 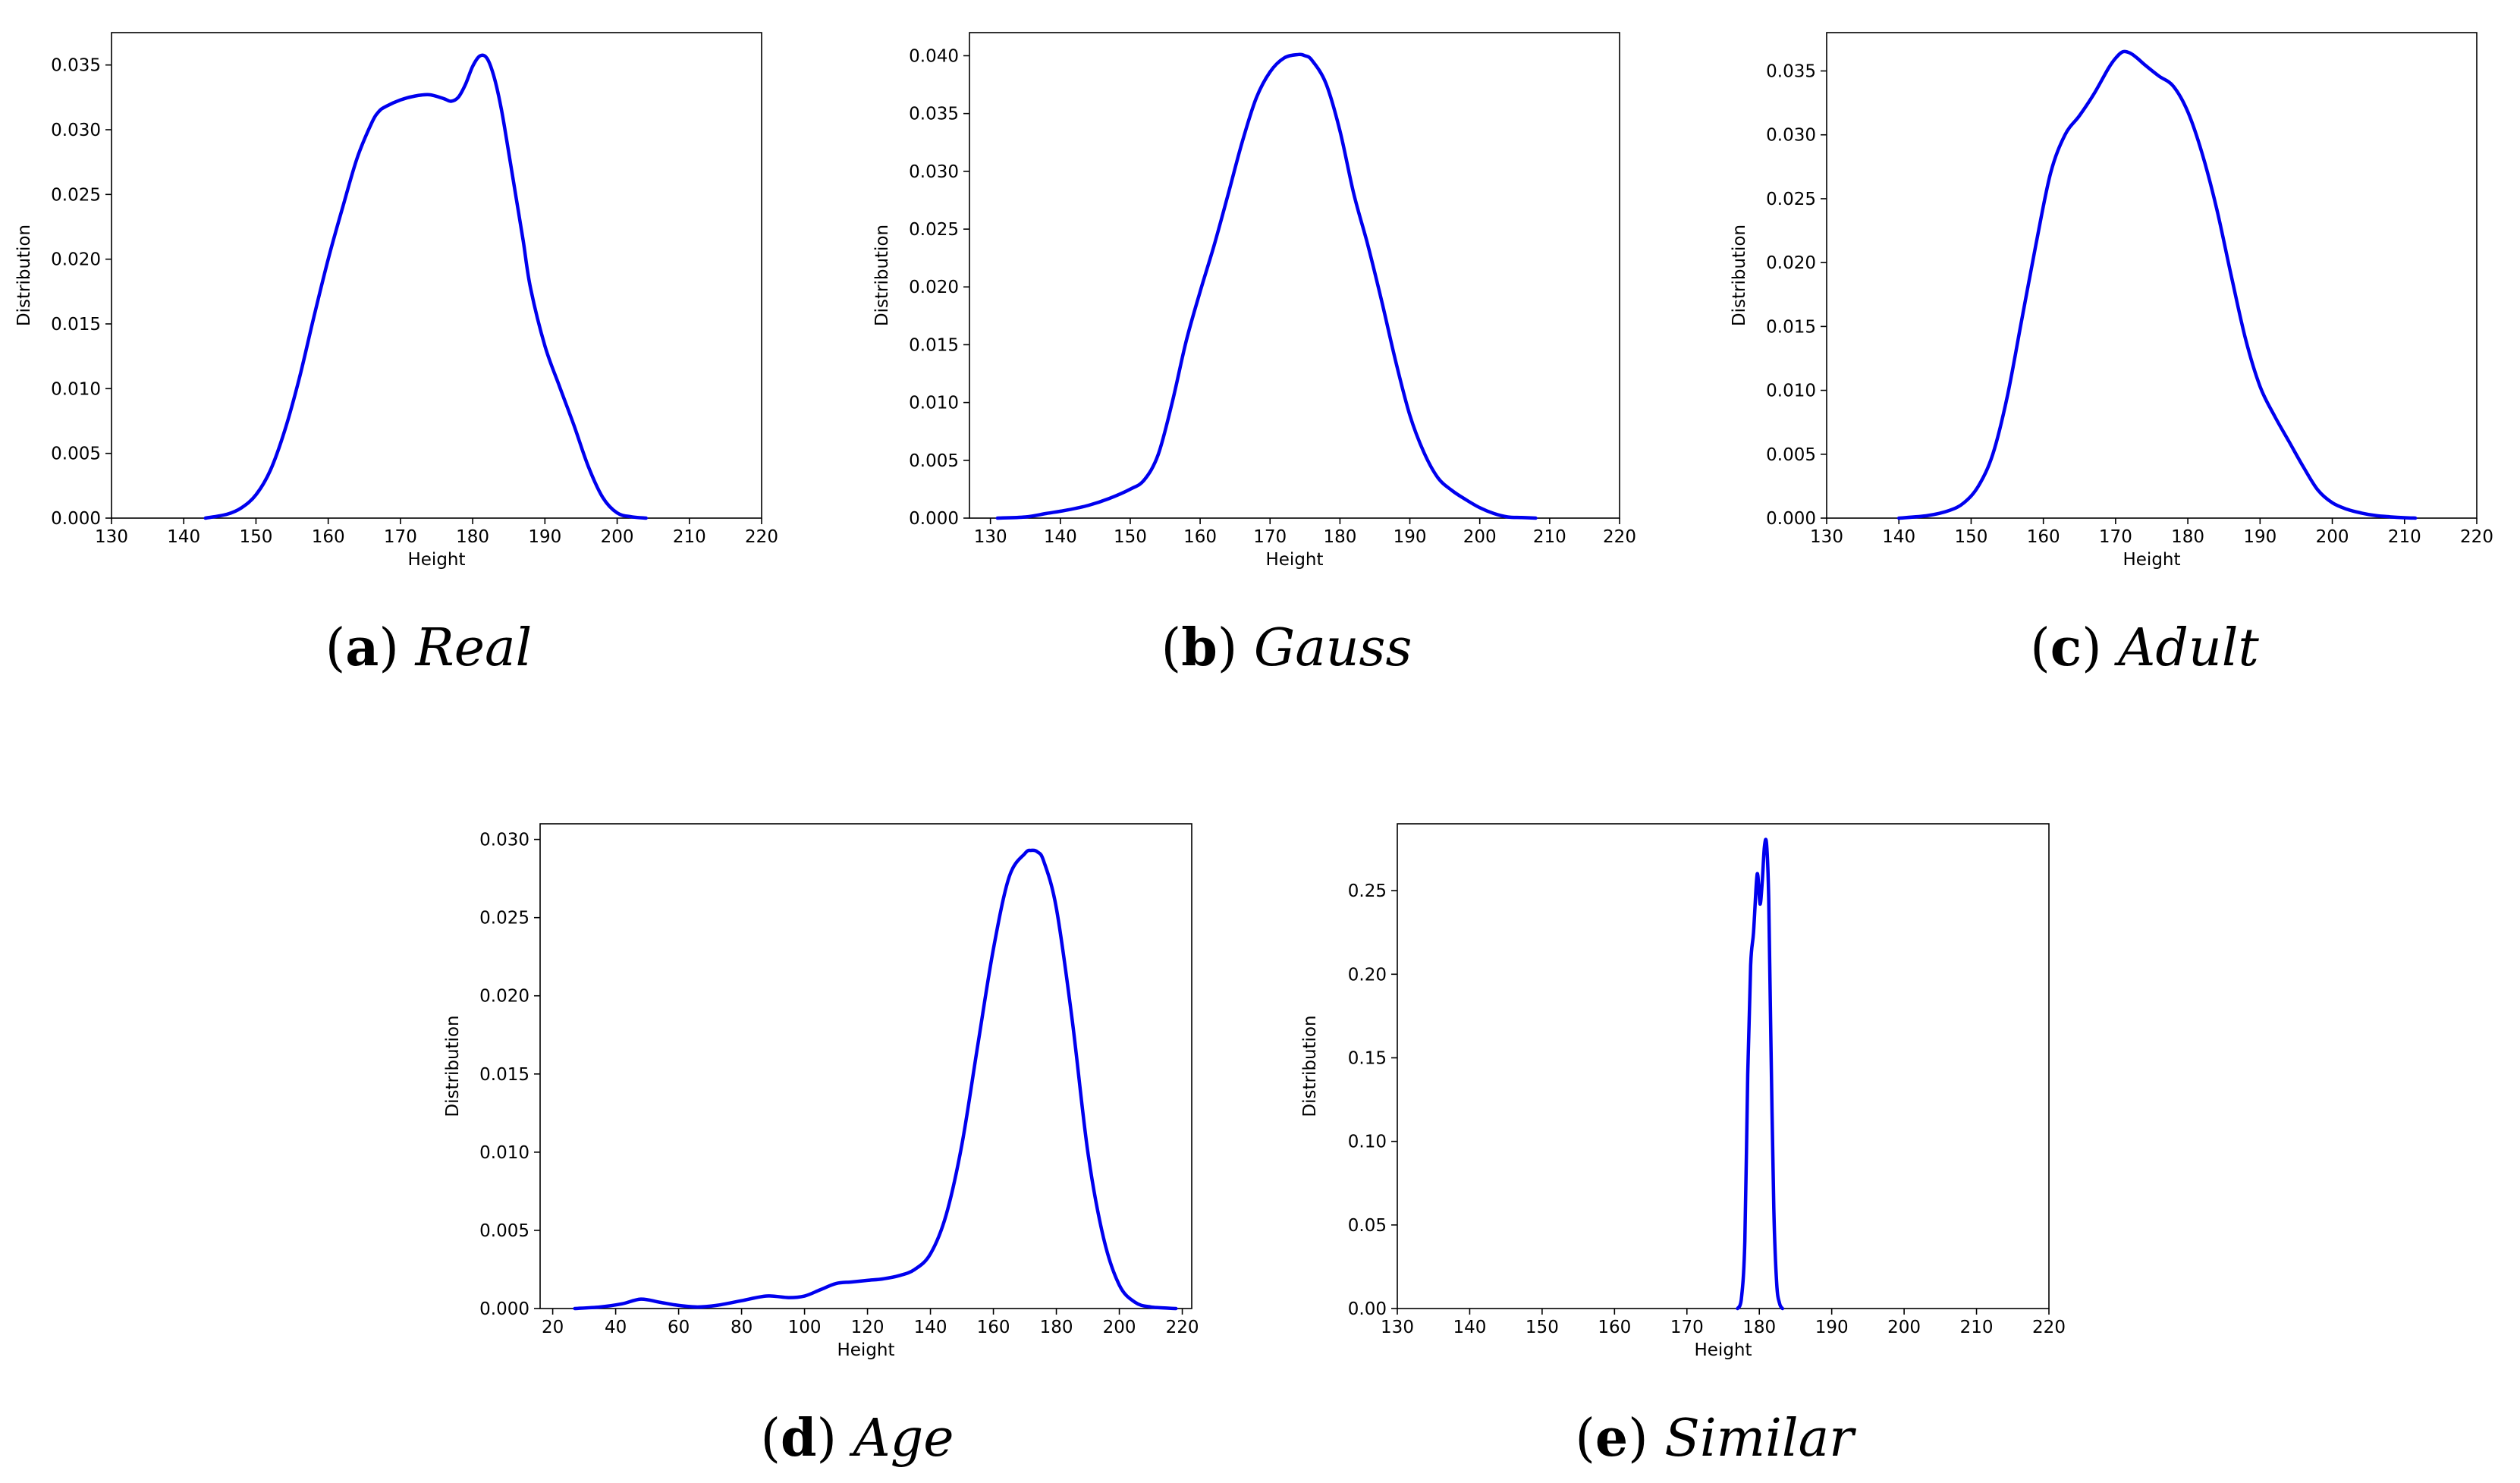 I want to click on x-tick-label: 40, so click(x=616, y=1327).